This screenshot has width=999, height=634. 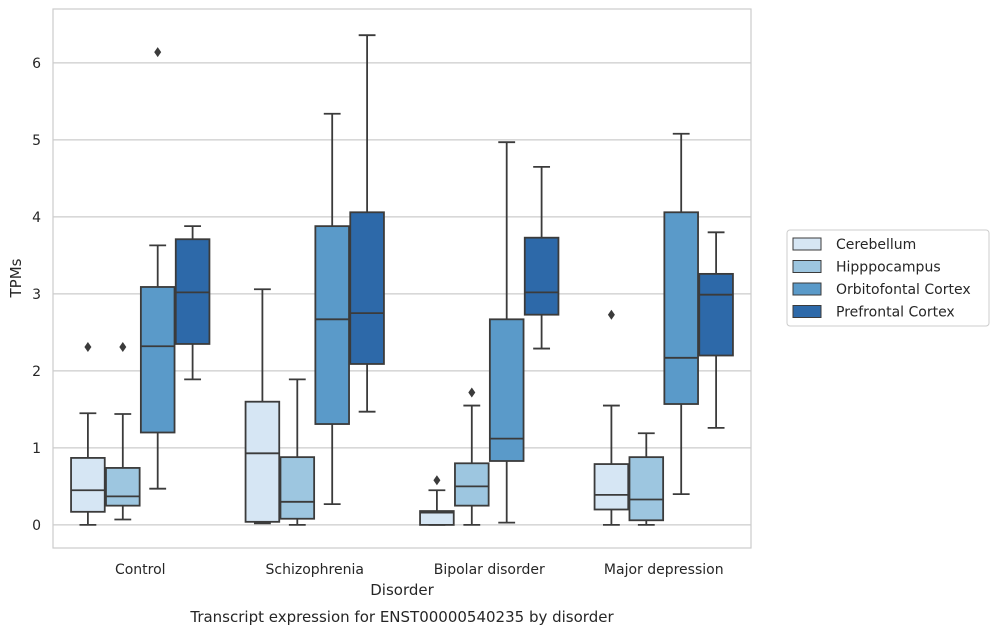 I want to click on y-tick-label-0: 0, so click(x=36, y=526).